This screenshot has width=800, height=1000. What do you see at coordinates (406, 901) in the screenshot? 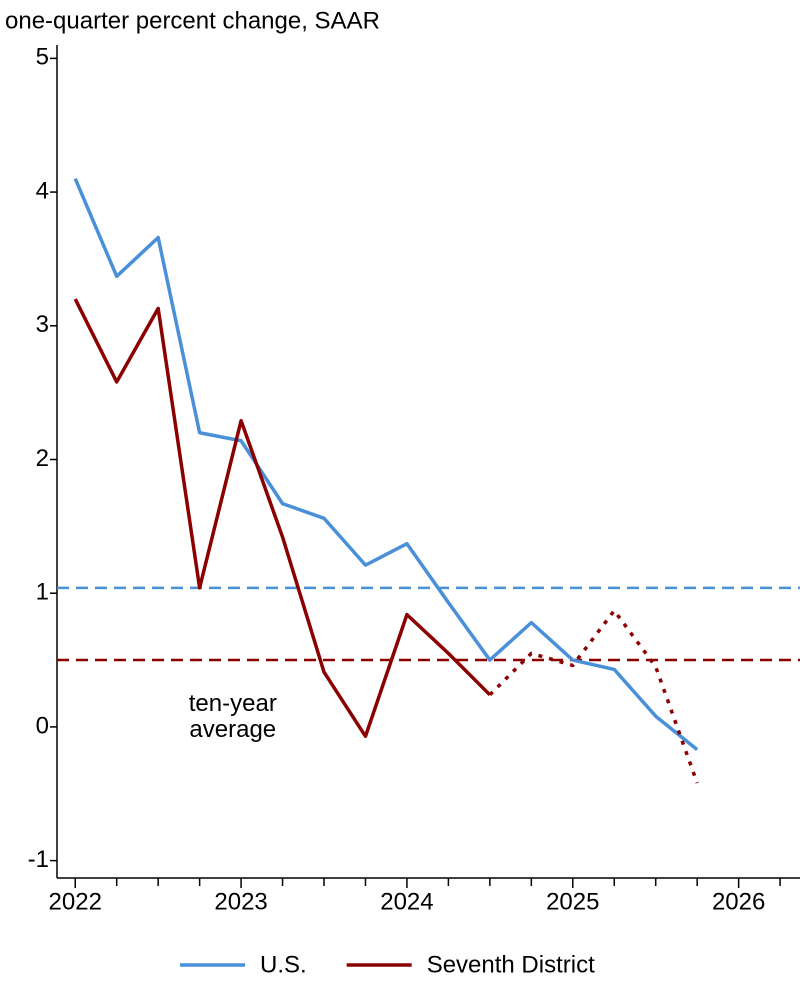
I see `x-tick-label: 2024` at bounding box center [406, 901].